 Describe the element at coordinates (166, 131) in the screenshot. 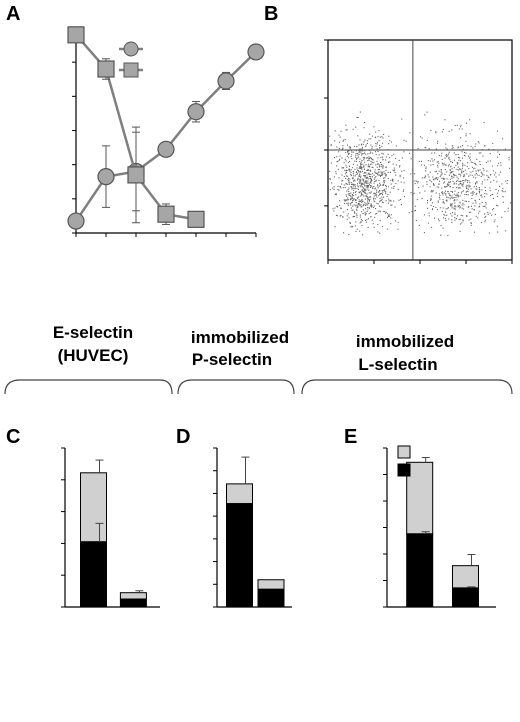

I see `panel-a-line-chart` at that location.